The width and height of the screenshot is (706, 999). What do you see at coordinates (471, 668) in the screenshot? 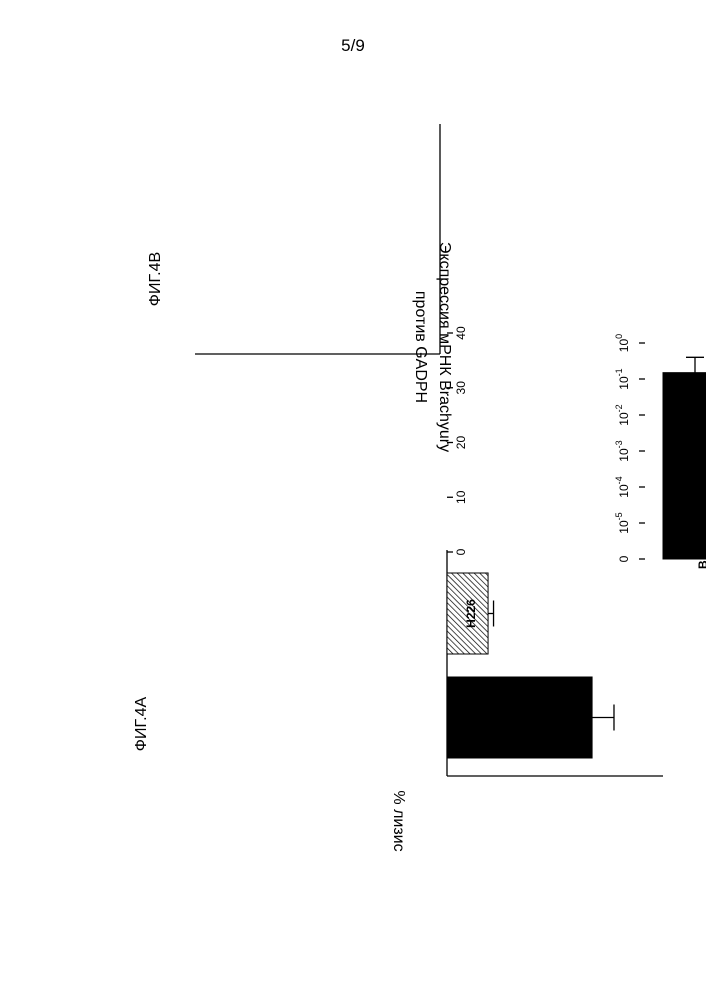
I see `category-labels: SW480 H226` at bounding box center [471, 668].